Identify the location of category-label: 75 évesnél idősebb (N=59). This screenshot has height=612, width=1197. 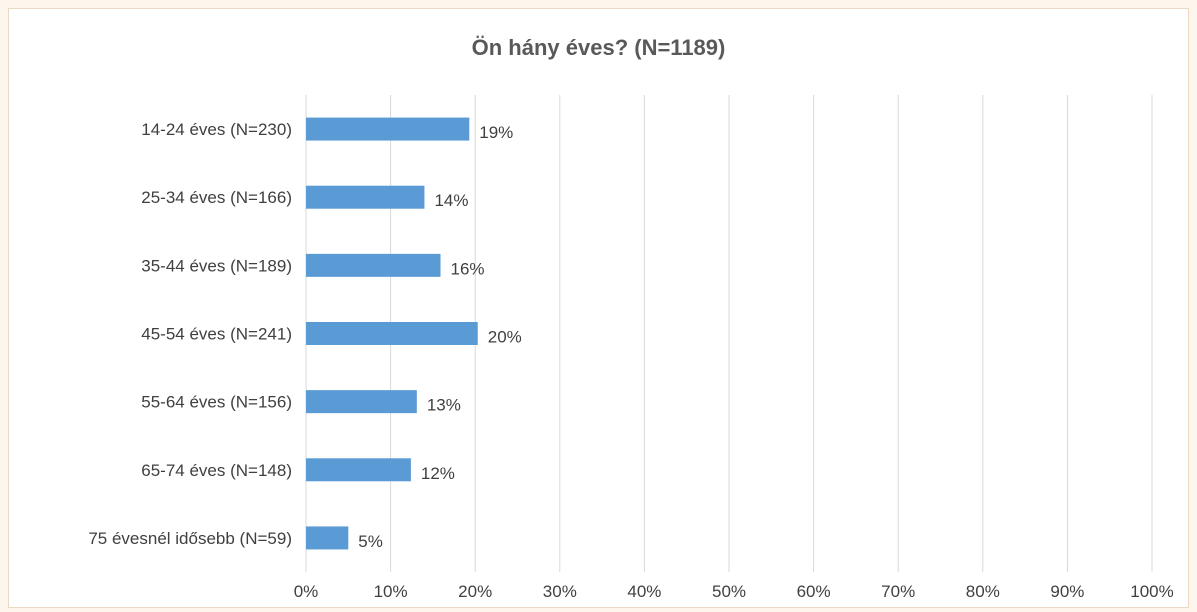
(190, 538).